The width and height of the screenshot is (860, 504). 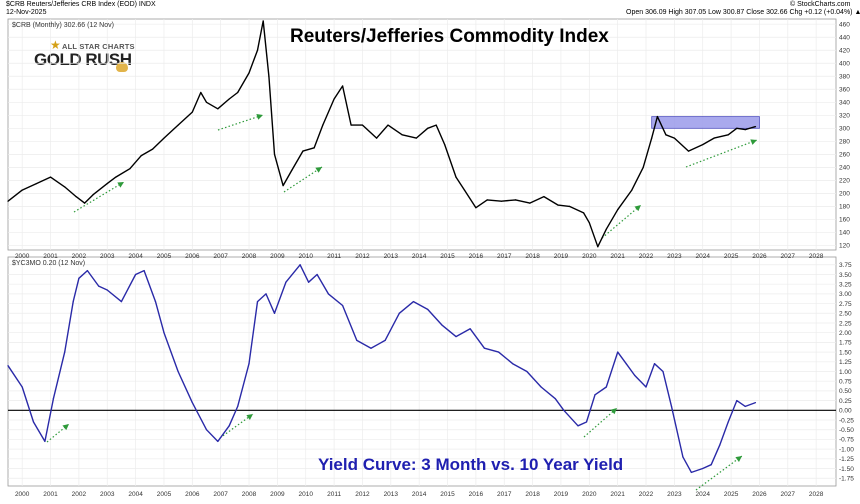 What do you see at coordinates (391, 494) in the screenshot?
I see `x-tick-label: 2013` at bounding box center [391, 494].